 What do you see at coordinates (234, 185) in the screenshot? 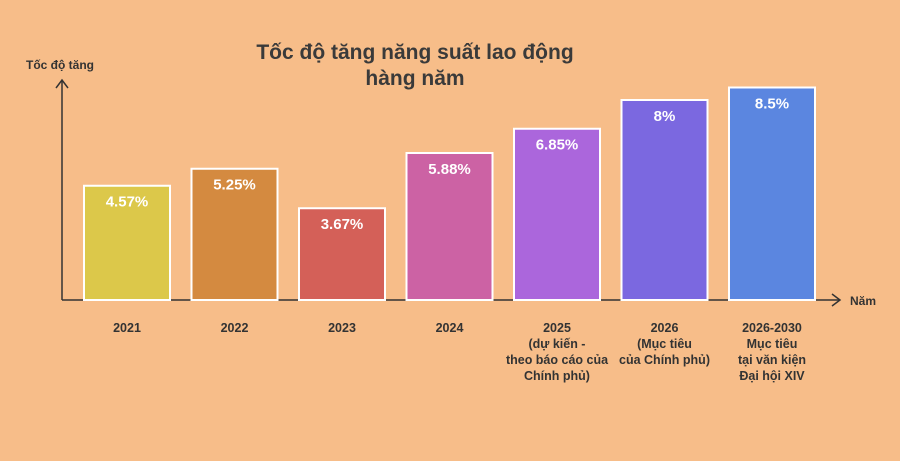
I see `value-label: 5.25%` at bounding box center [234, 185].